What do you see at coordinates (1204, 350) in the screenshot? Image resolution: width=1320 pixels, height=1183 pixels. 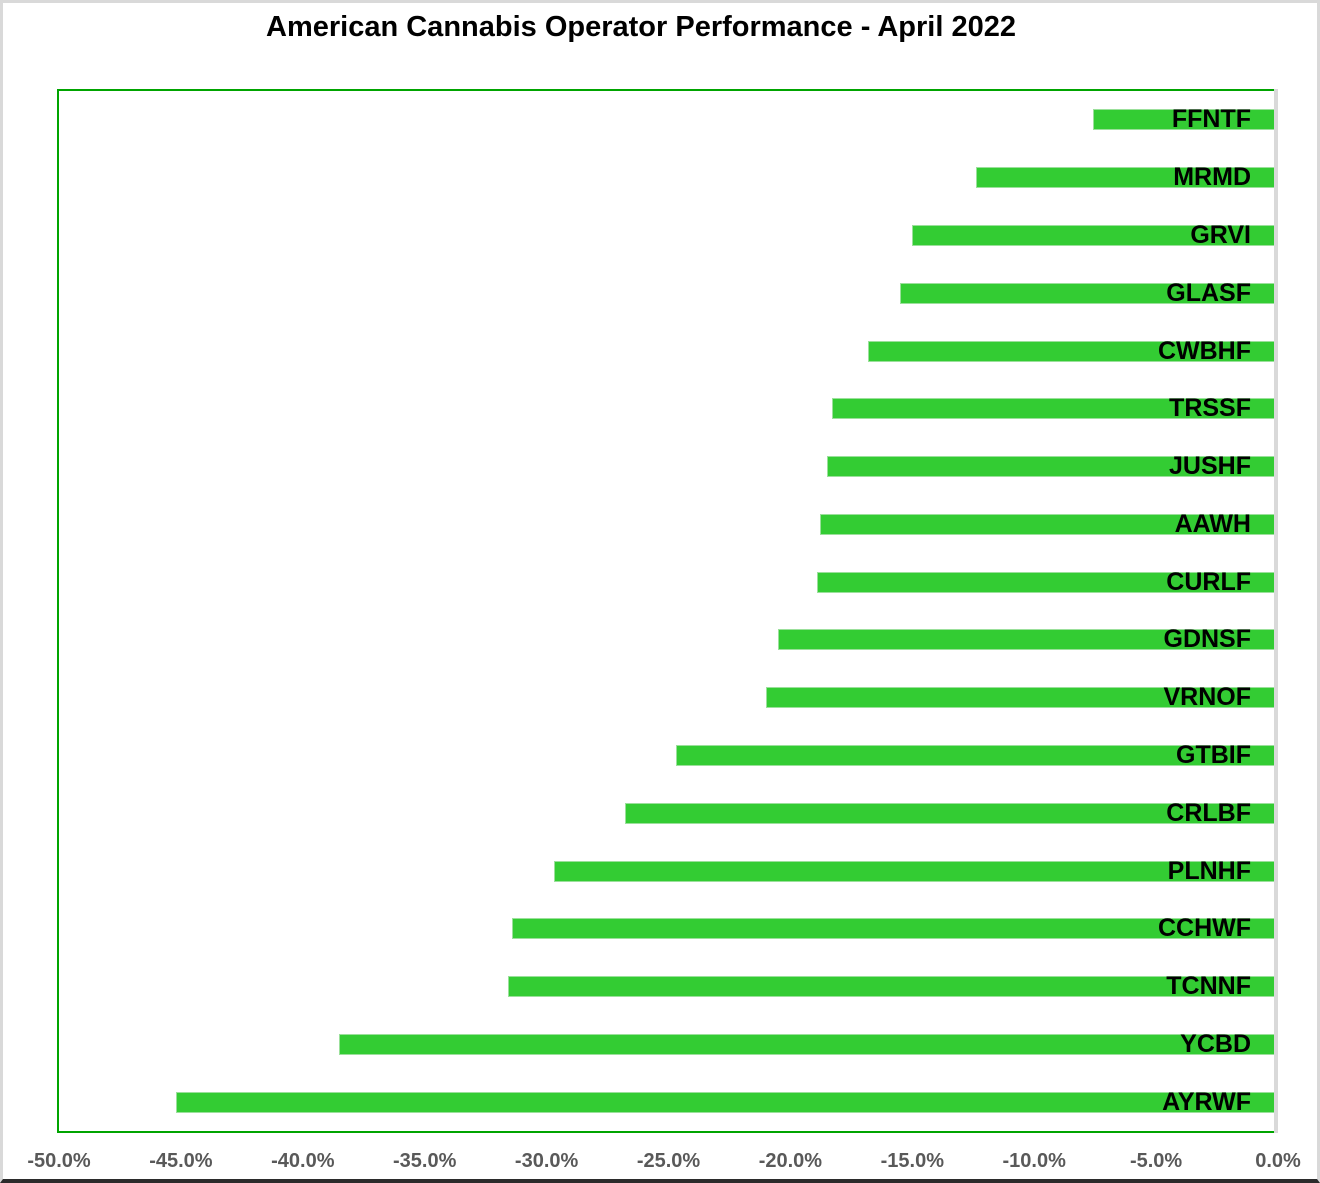 I see `bar-label: CWBHF` at bounding box center [1204, 350].